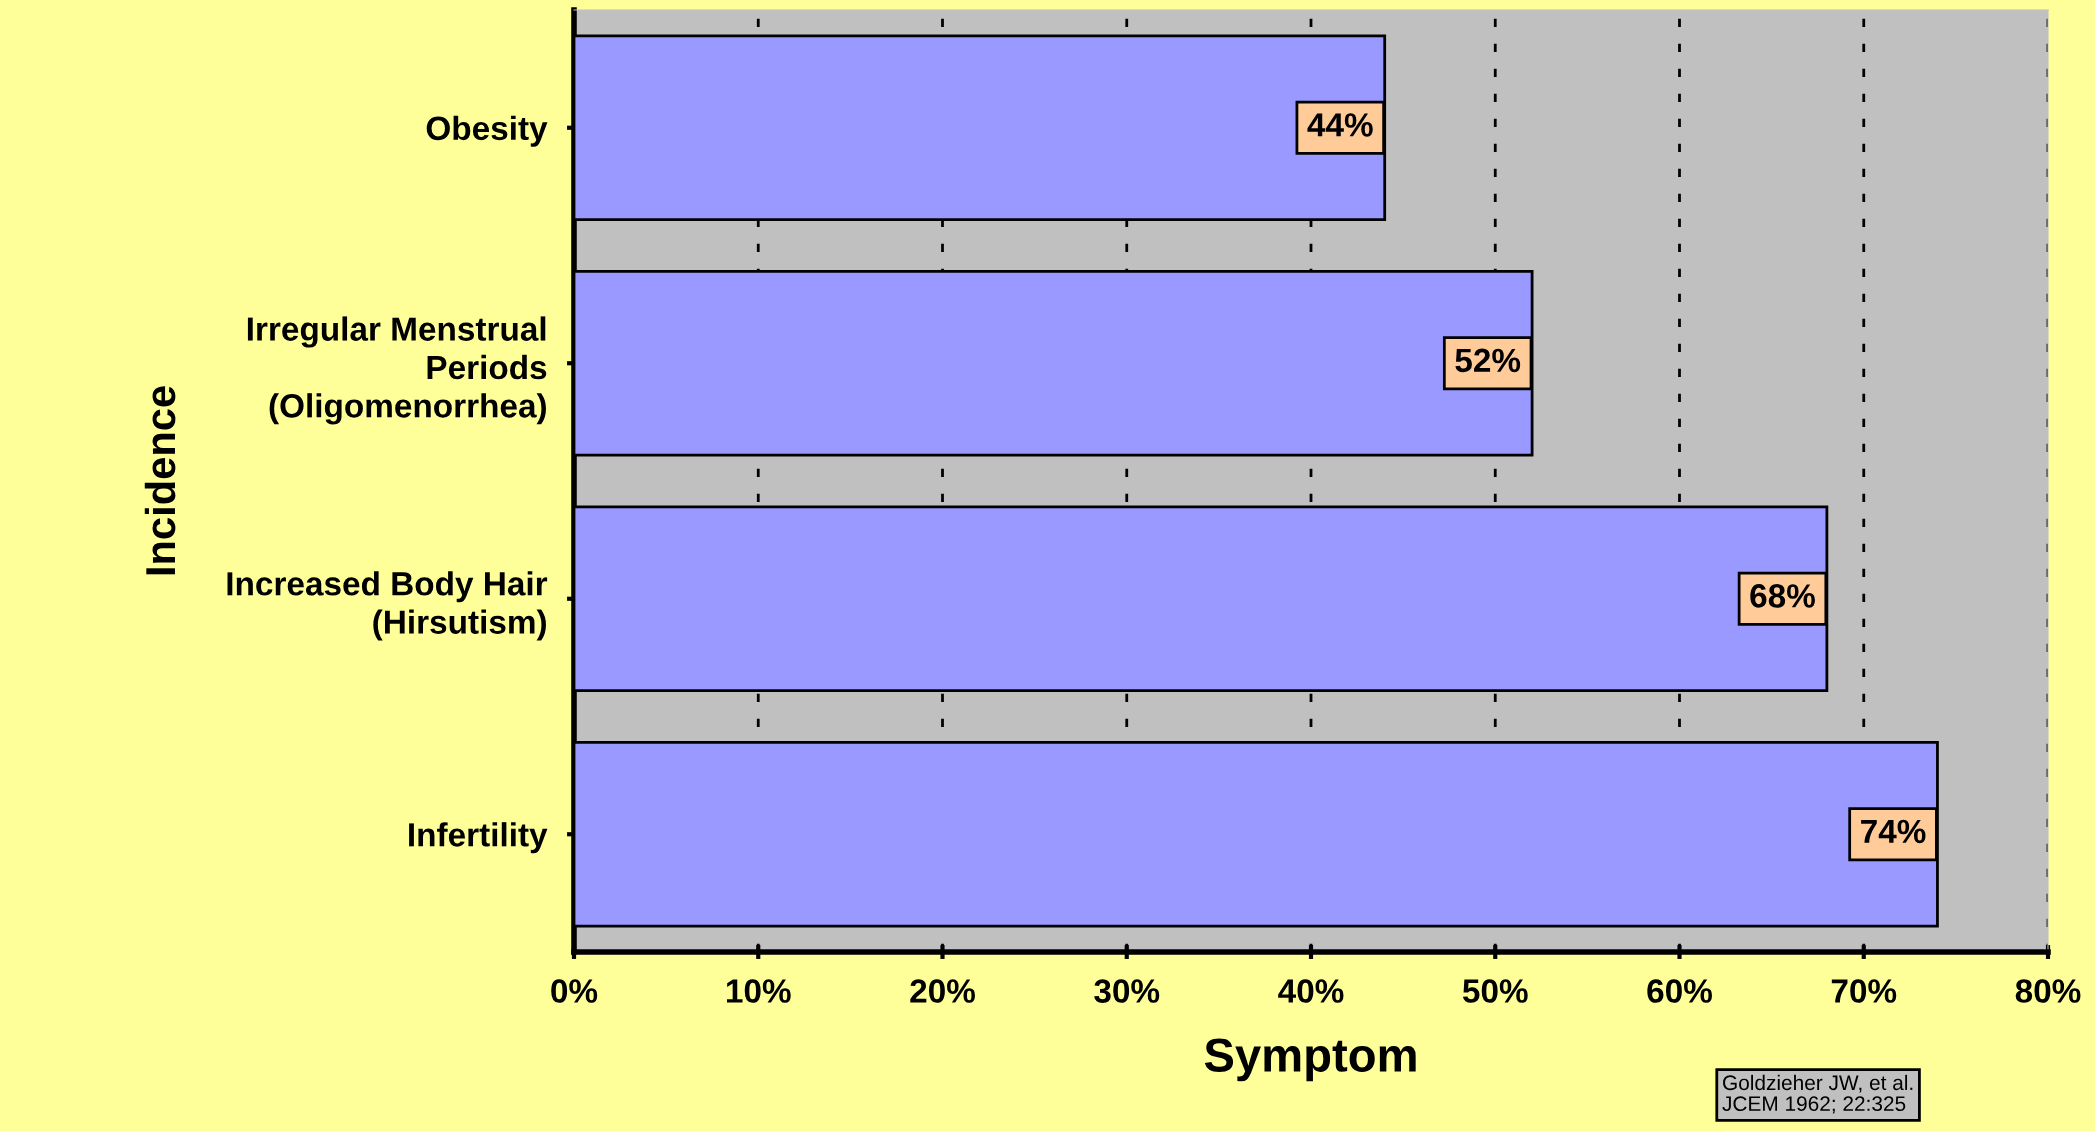 The image size is (2095, 1131). Describe the element at coordinates (1864, 991) in the screenshot. I see `x-tick-label: 70%` at that location.